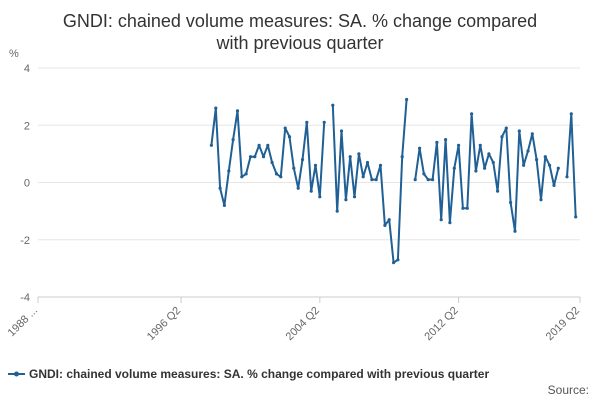 The width and height of the screenshot is (600, 400). What do you see at coordinates (299, 43) in the screenshot?
I see `chart-title-line-2: with previous quarter` at bounding box center [299, 43].